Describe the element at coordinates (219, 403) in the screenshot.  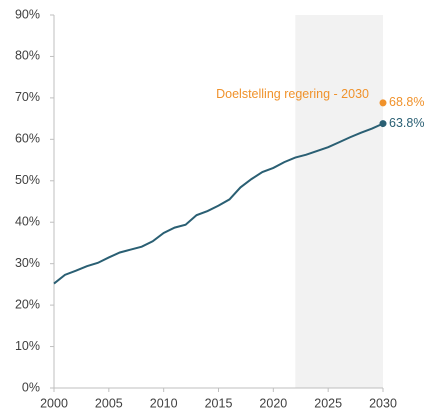
I see `x-tick-label: 2015` at that location.